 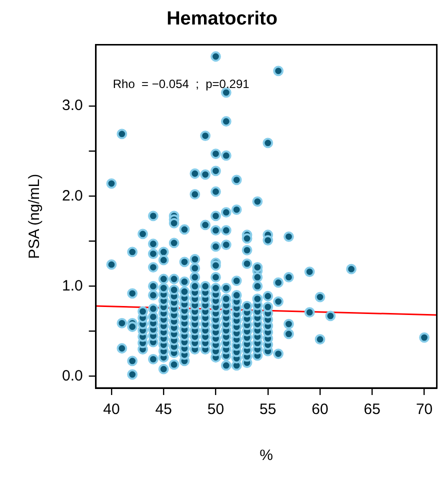 What do you see at coordinates (266, 455) in the screenshot?
I see `x-axis-title: %` at bounding box center [266, 455].